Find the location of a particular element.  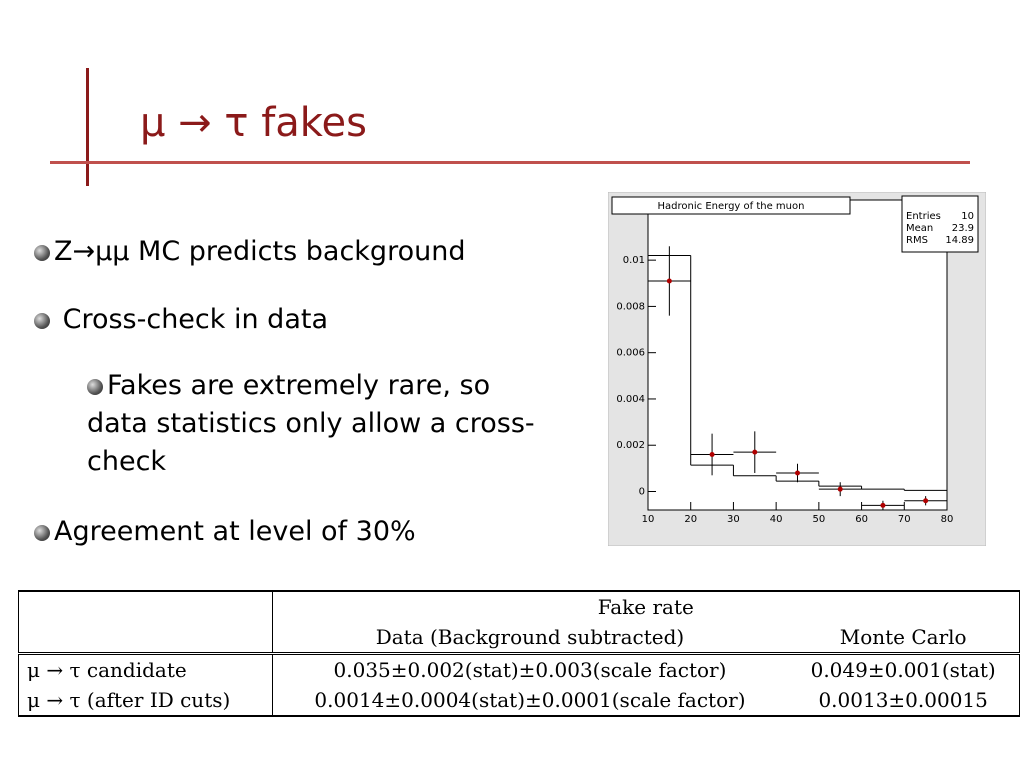

x-tick-label: 60 is located at coordinates (861, 519).